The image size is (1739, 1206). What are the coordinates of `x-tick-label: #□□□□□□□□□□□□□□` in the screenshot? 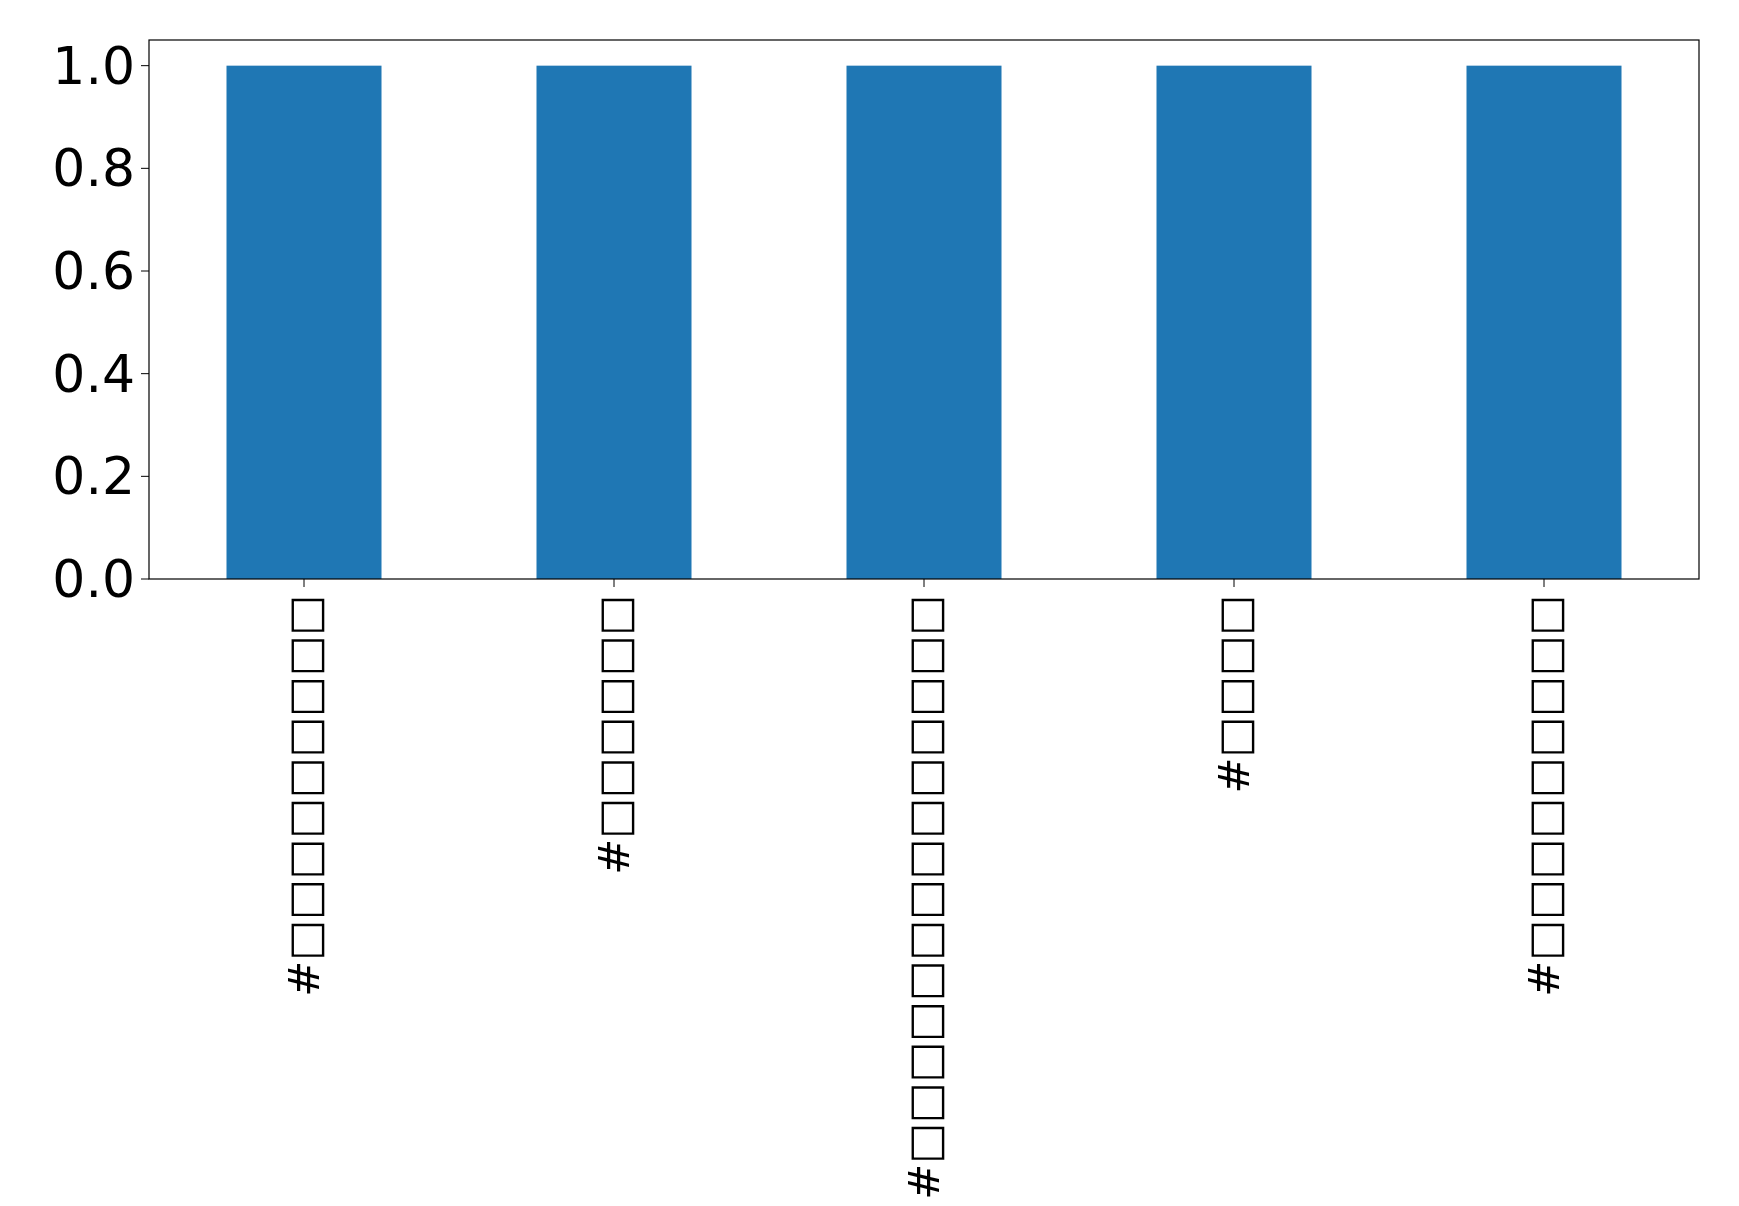 It's located at (924, 897).